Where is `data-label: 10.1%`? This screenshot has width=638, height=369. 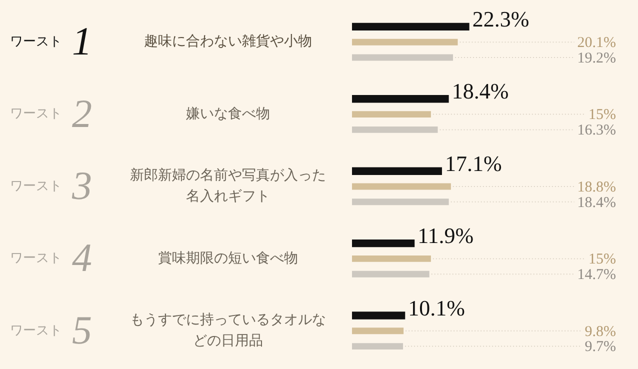 data-label: 10.1% is located at coordinates (436, 307).